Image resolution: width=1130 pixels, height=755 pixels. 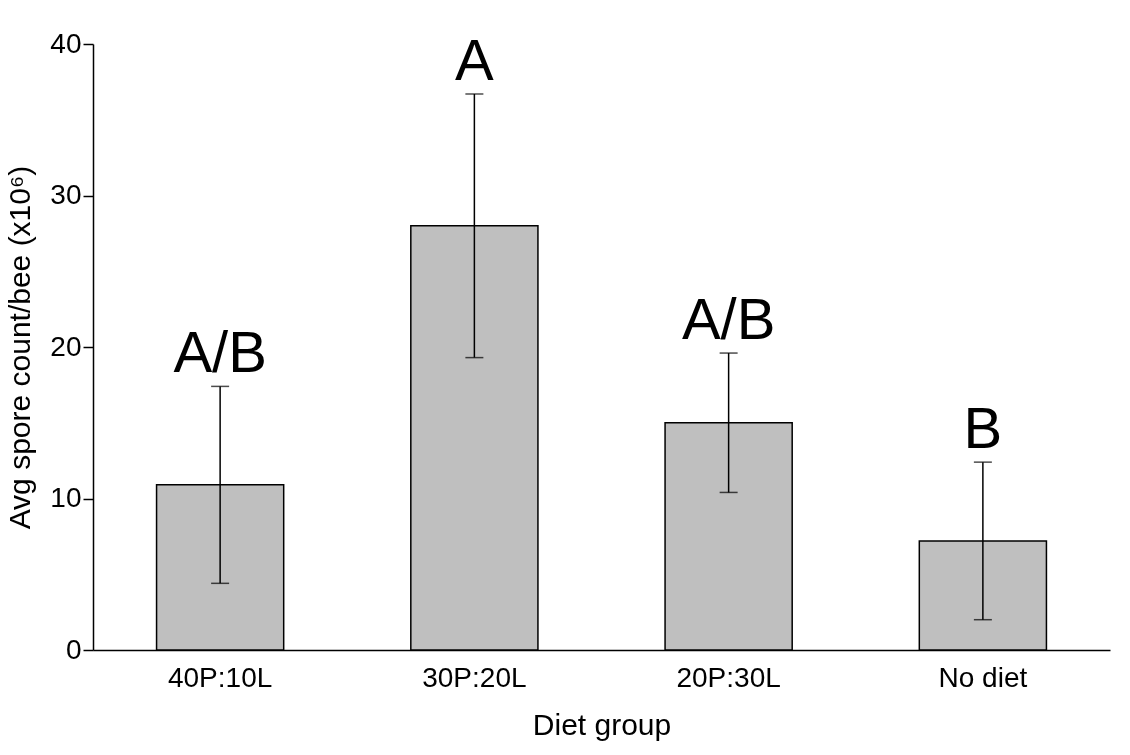 What do you see at coordinates (66, 43) in the screenshot?
I see `y-tick-label: 40` at bounding box center [66, 43].